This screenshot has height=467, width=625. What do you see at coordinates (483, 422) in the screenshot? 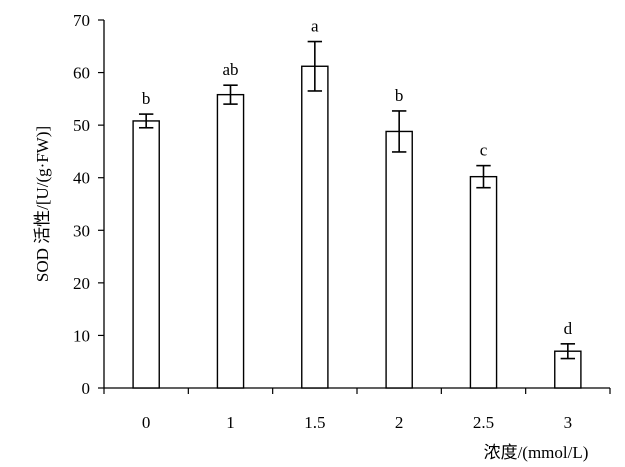
I see `x-tick-label: 2.5` at bounding box center [483, 422].